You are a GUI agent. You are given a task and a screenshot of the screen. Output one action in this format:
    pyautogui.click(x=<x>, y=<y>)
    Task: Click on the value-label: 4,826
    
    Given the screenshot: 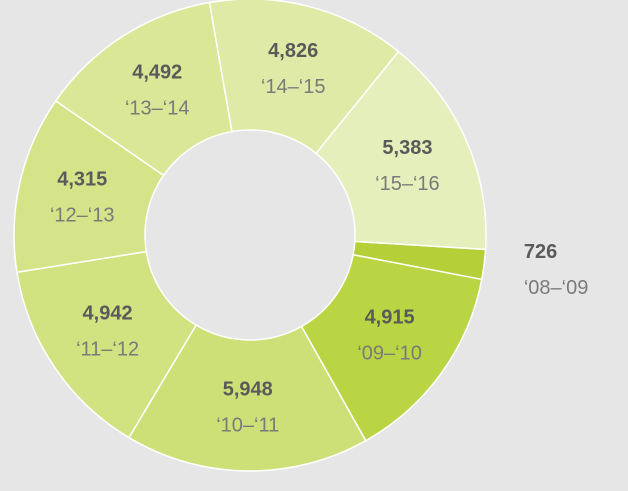 What is the action you would take?
    pyautogui.click(x=293, y=51)
    